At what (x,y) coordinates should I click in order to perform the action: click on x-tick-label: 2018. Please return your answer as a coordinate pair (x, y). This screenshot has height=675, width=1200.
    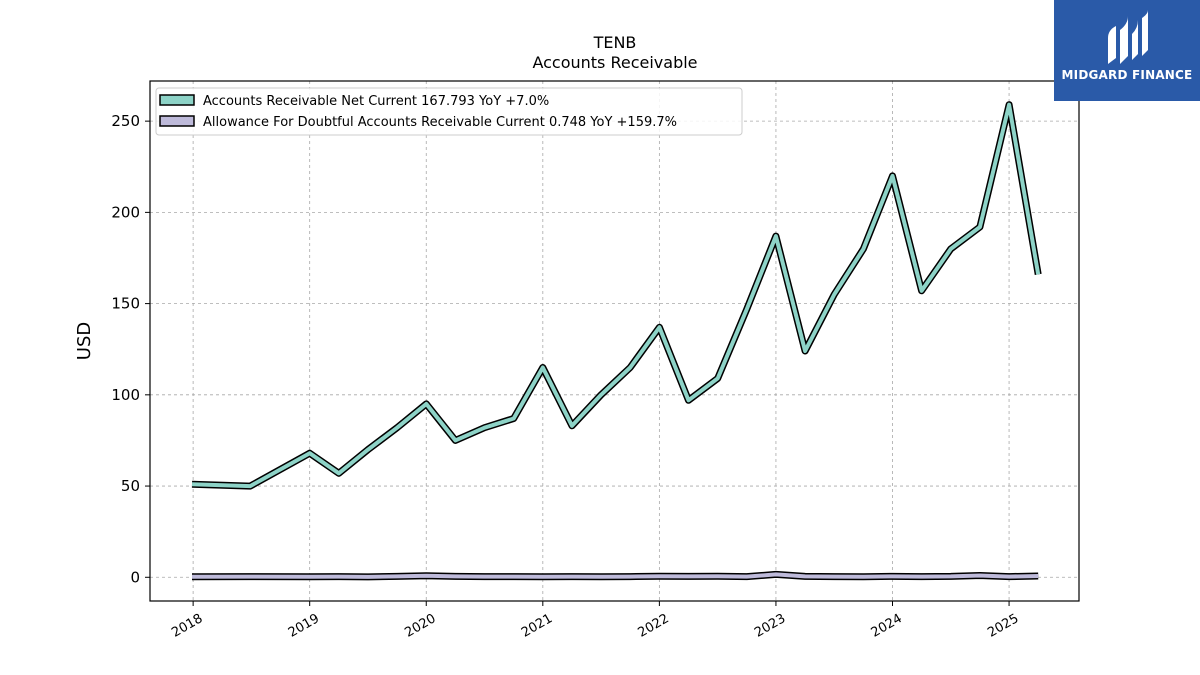
    Looking at the image, I should click on (187, 626).